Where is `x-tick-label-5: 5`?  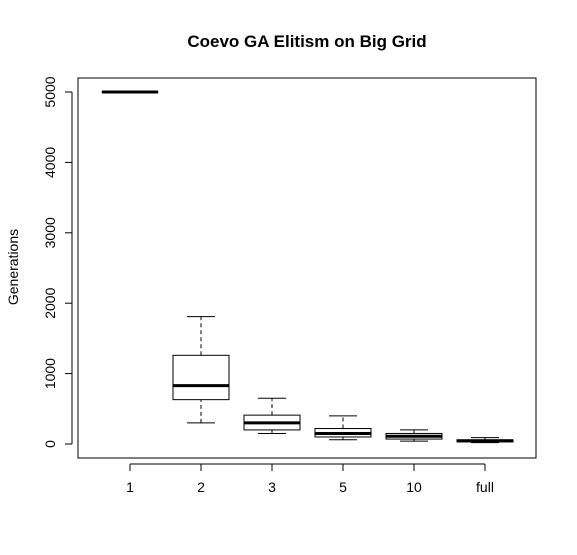 x-tick-label-5: 5 is located at coordinates (343, 487).